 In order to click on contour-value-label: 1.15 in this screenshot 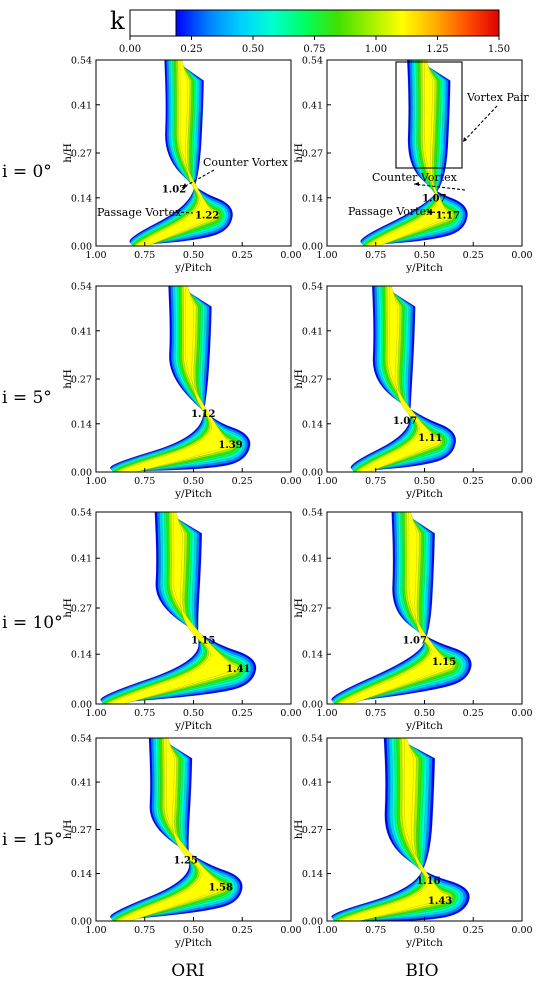, I will do `click(444, 662)`.